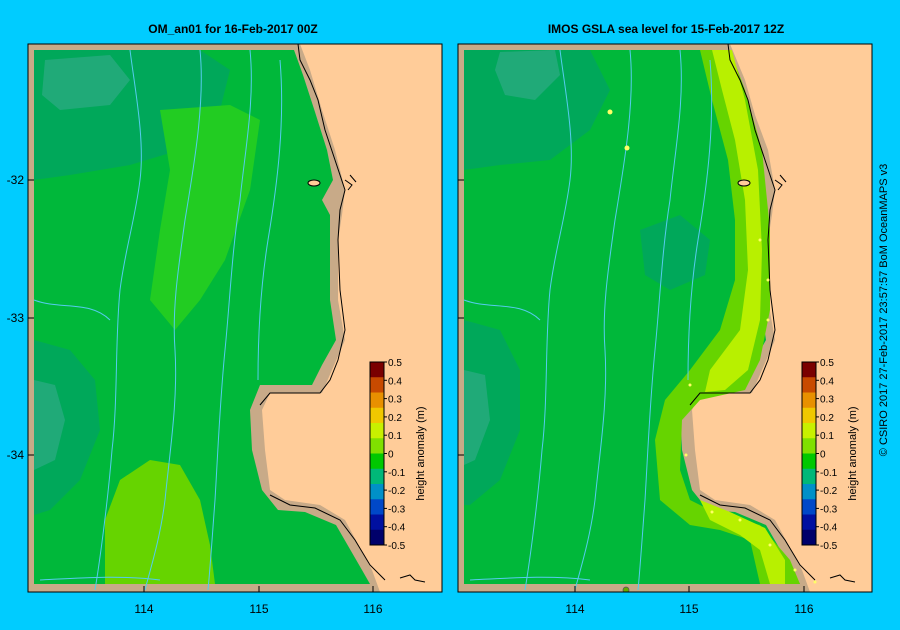 This screenshot has width=900, height=630. What do you see at coordinates (803, 609) in the screenshot?
I see `lon-label-116-right: 116` at bounding box center [803, 609].